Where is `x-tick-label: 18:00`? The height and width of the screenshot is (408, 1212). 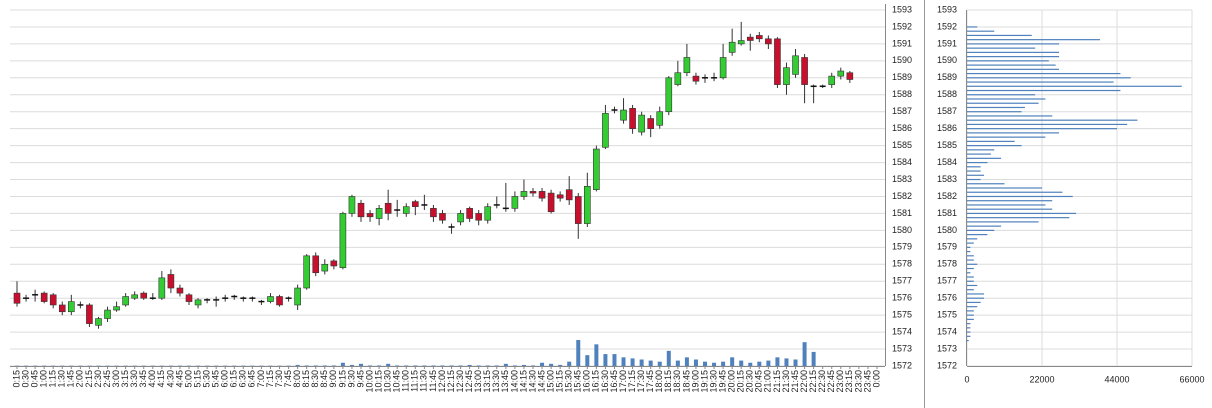
x-tick-label: 18:00 is located at coordinates (659, 381).